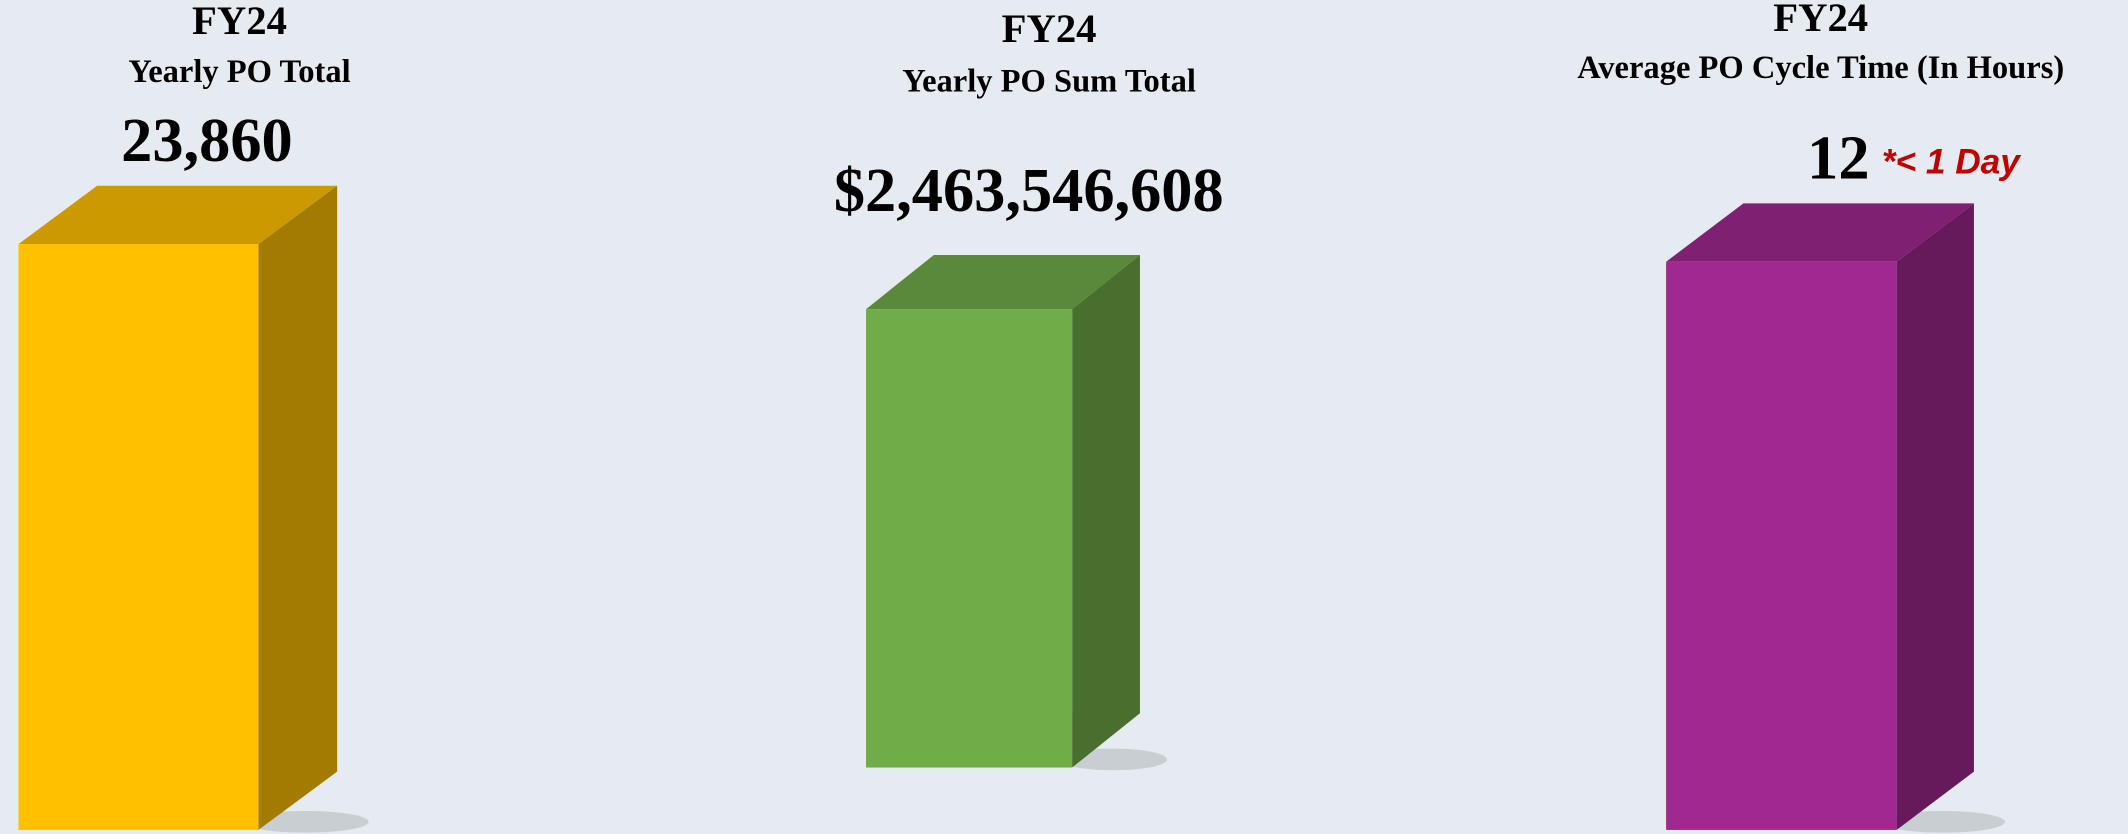  I want to click on value-label: 12, so click(1838, 157).